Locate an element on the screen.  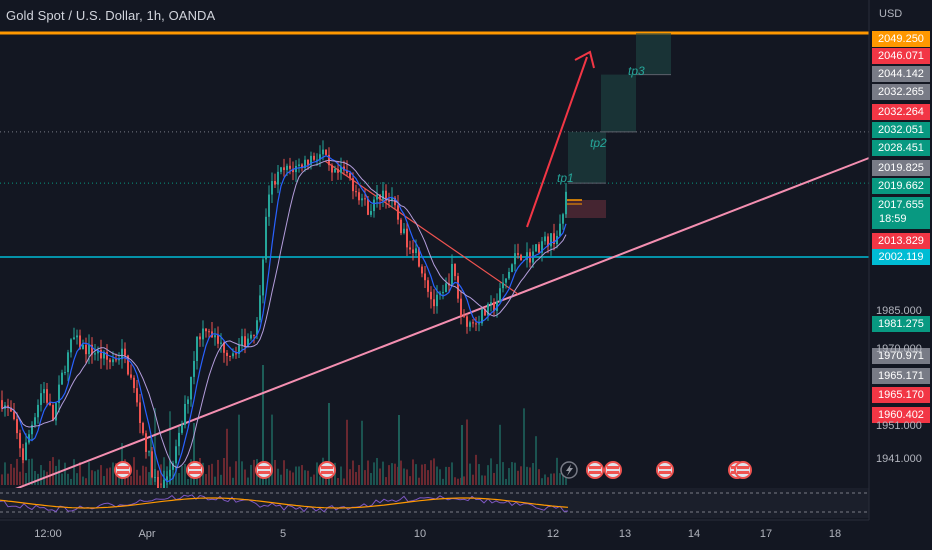
countdown-label: 18:59 is located at coordinates (893, 219).